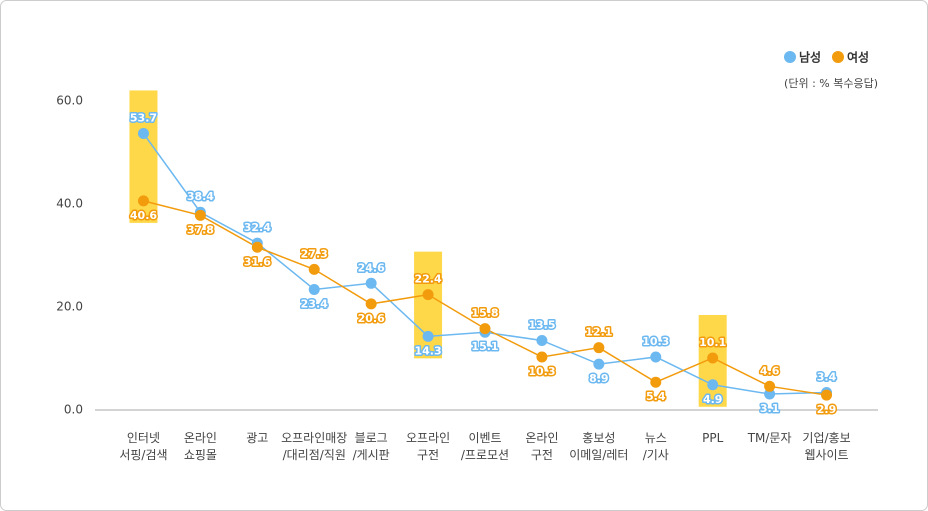 The image size is (928, 511). I want to click on x-tick-label: 온라인 쇼핑몰, so click(200, 446).